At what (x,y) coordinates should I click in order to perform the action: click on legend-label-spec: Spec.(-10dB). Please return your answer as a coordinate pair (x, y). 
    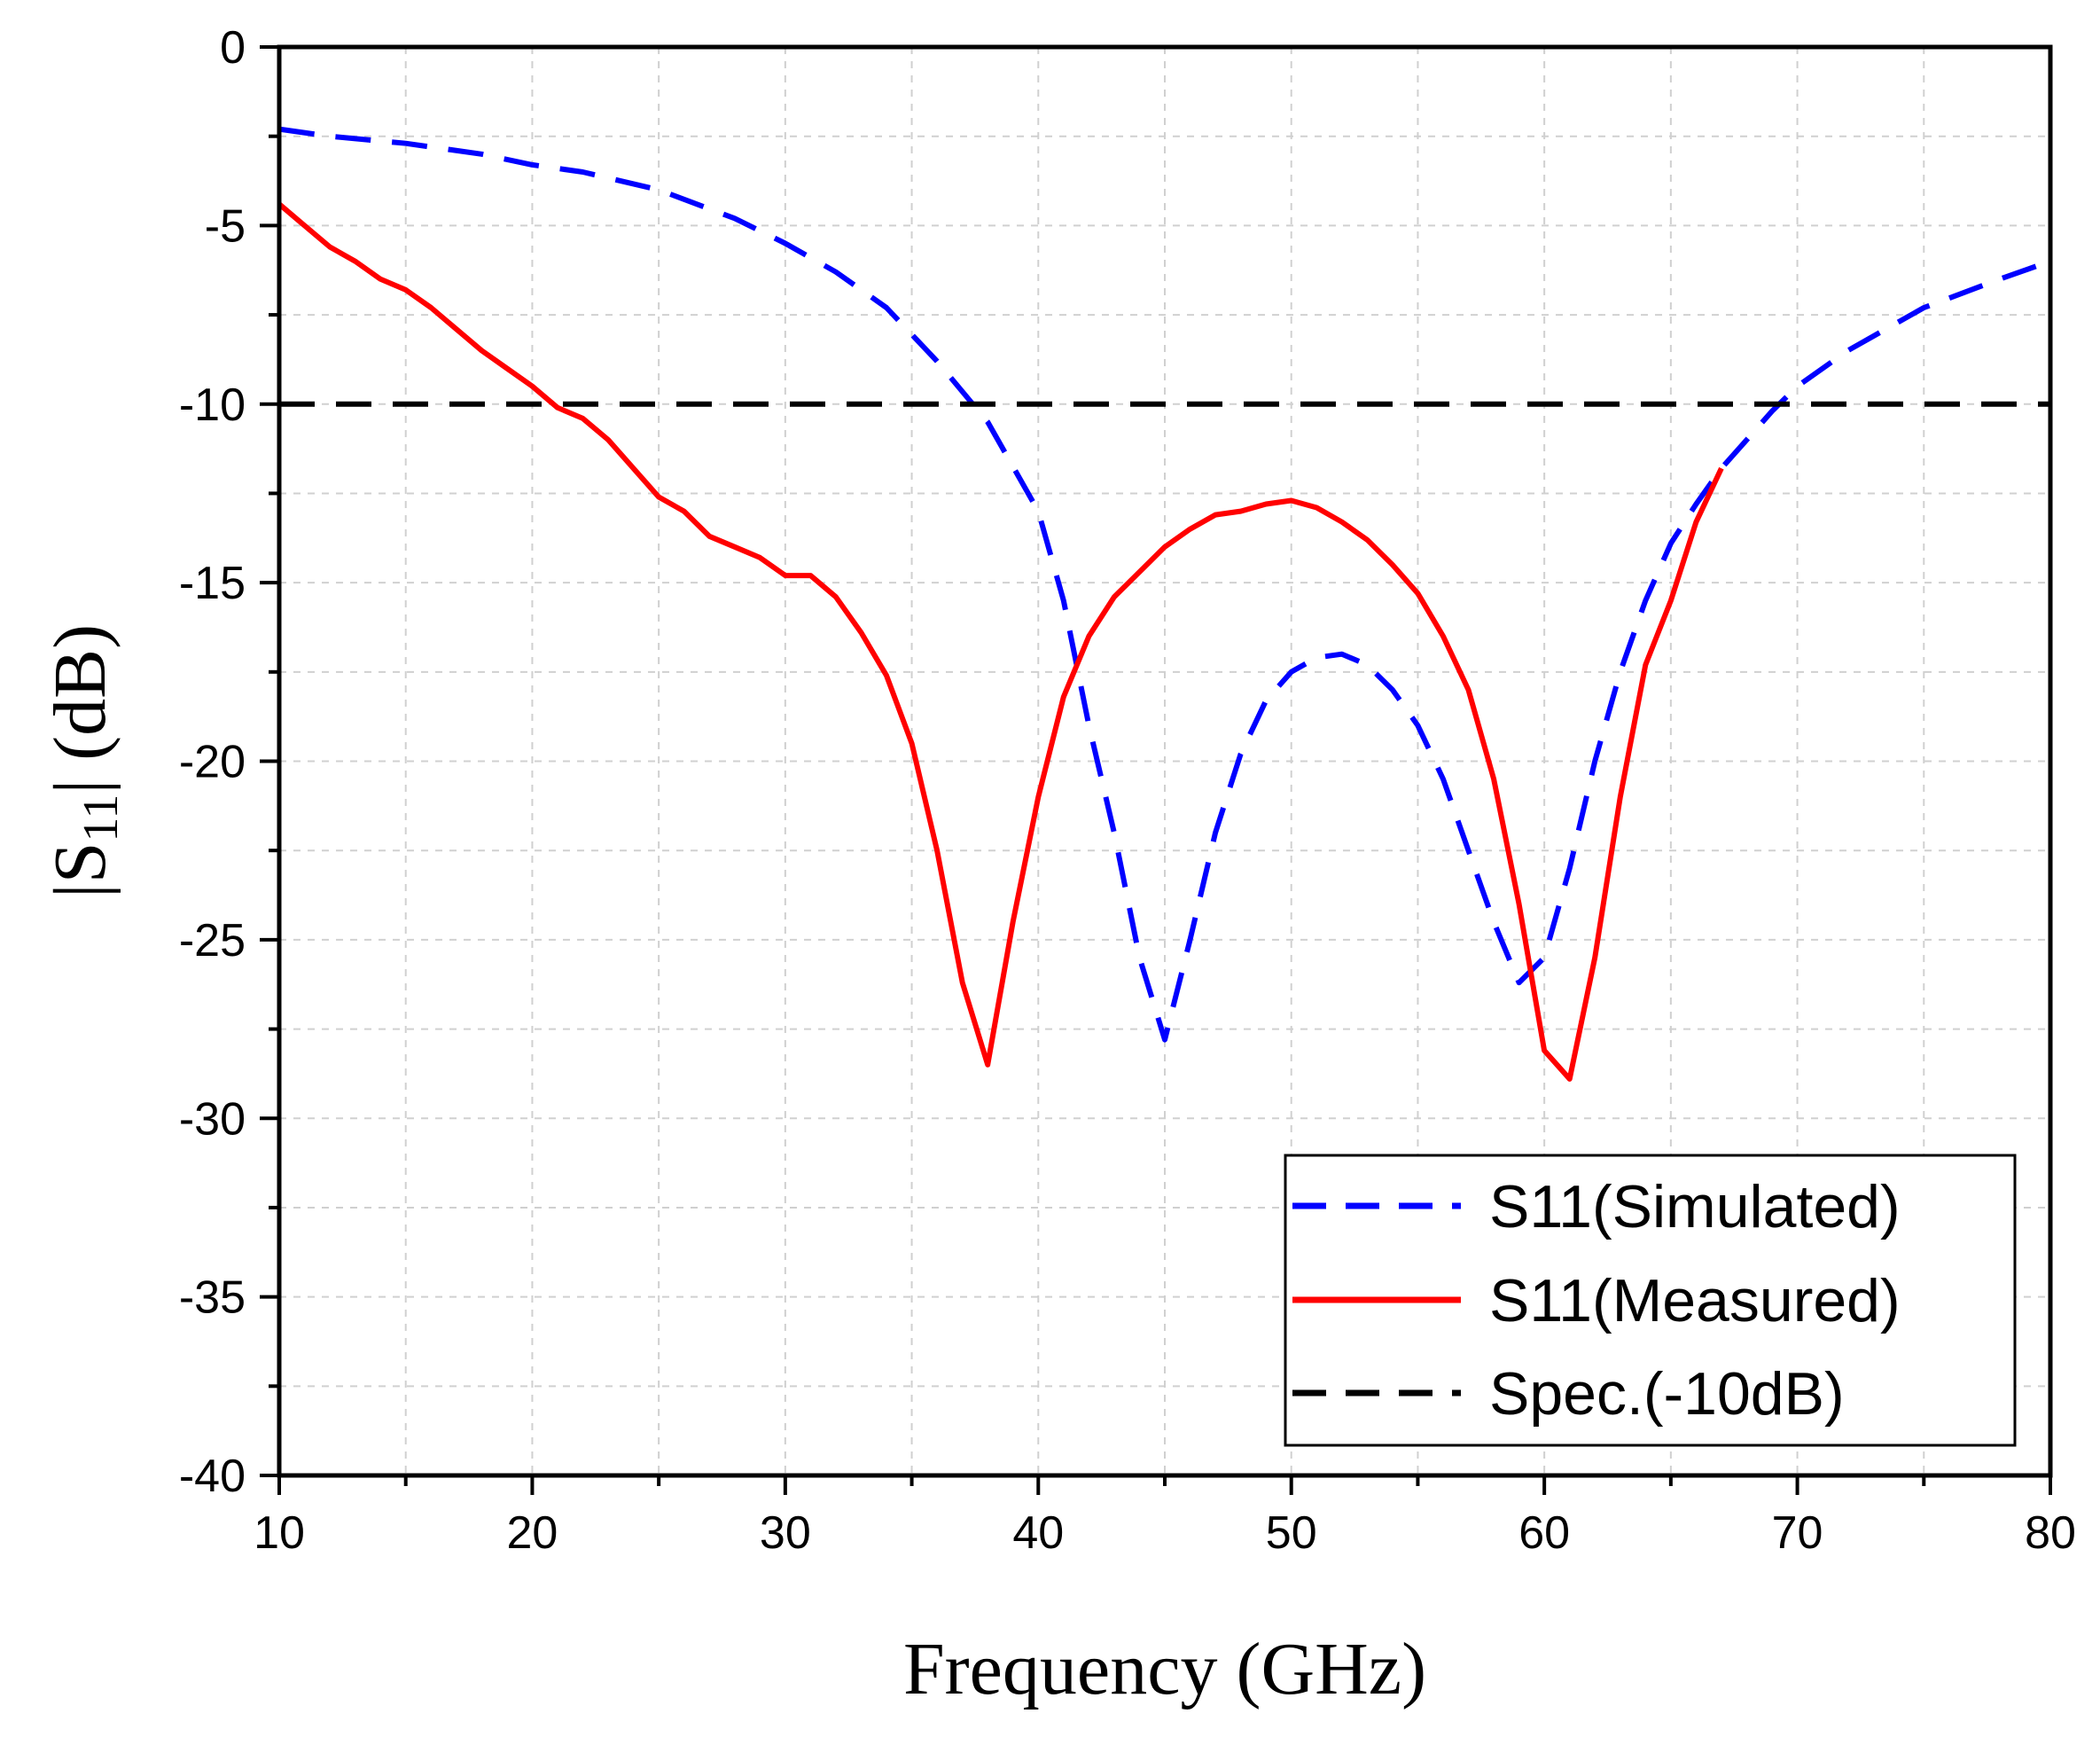
    Looking at the image, I should click on (1667, 1394).